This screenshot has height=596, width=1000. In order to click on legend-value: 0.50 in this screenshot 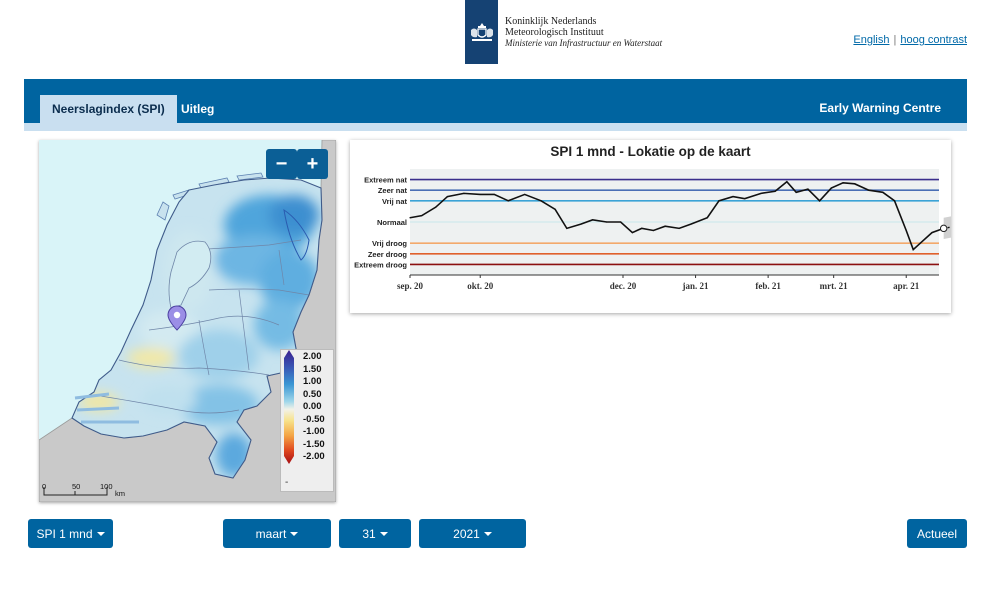, I will do `click(312, 394)`.